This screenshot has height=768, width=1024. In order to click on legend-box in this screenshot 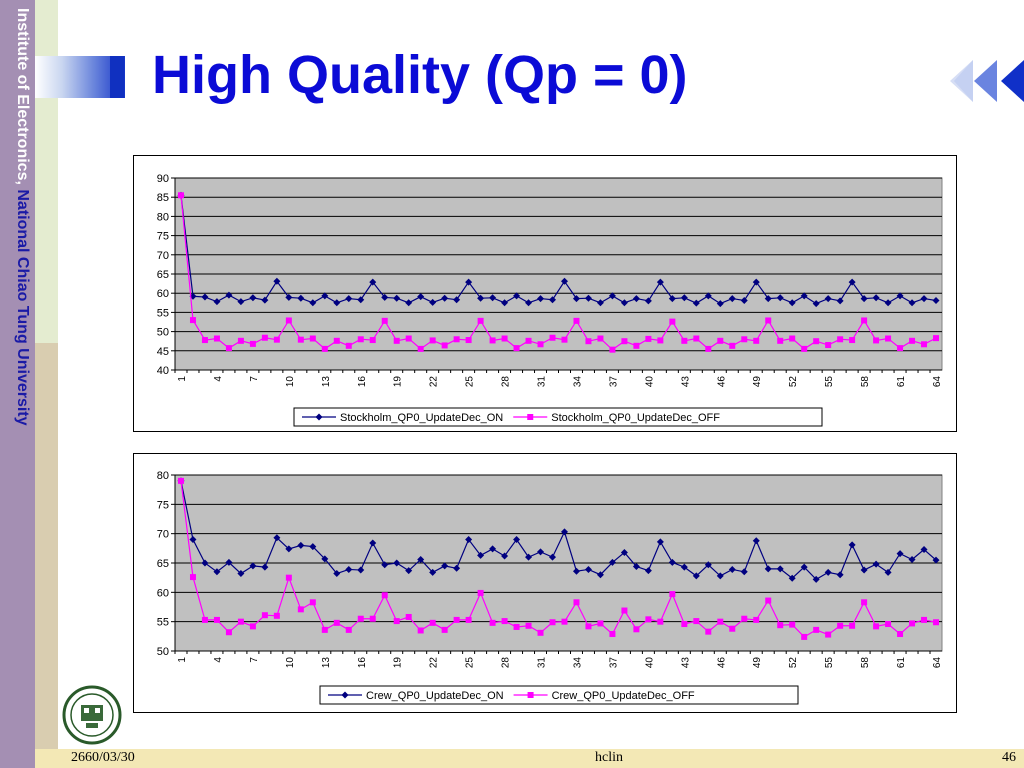, I will do `click(558, 417)`.